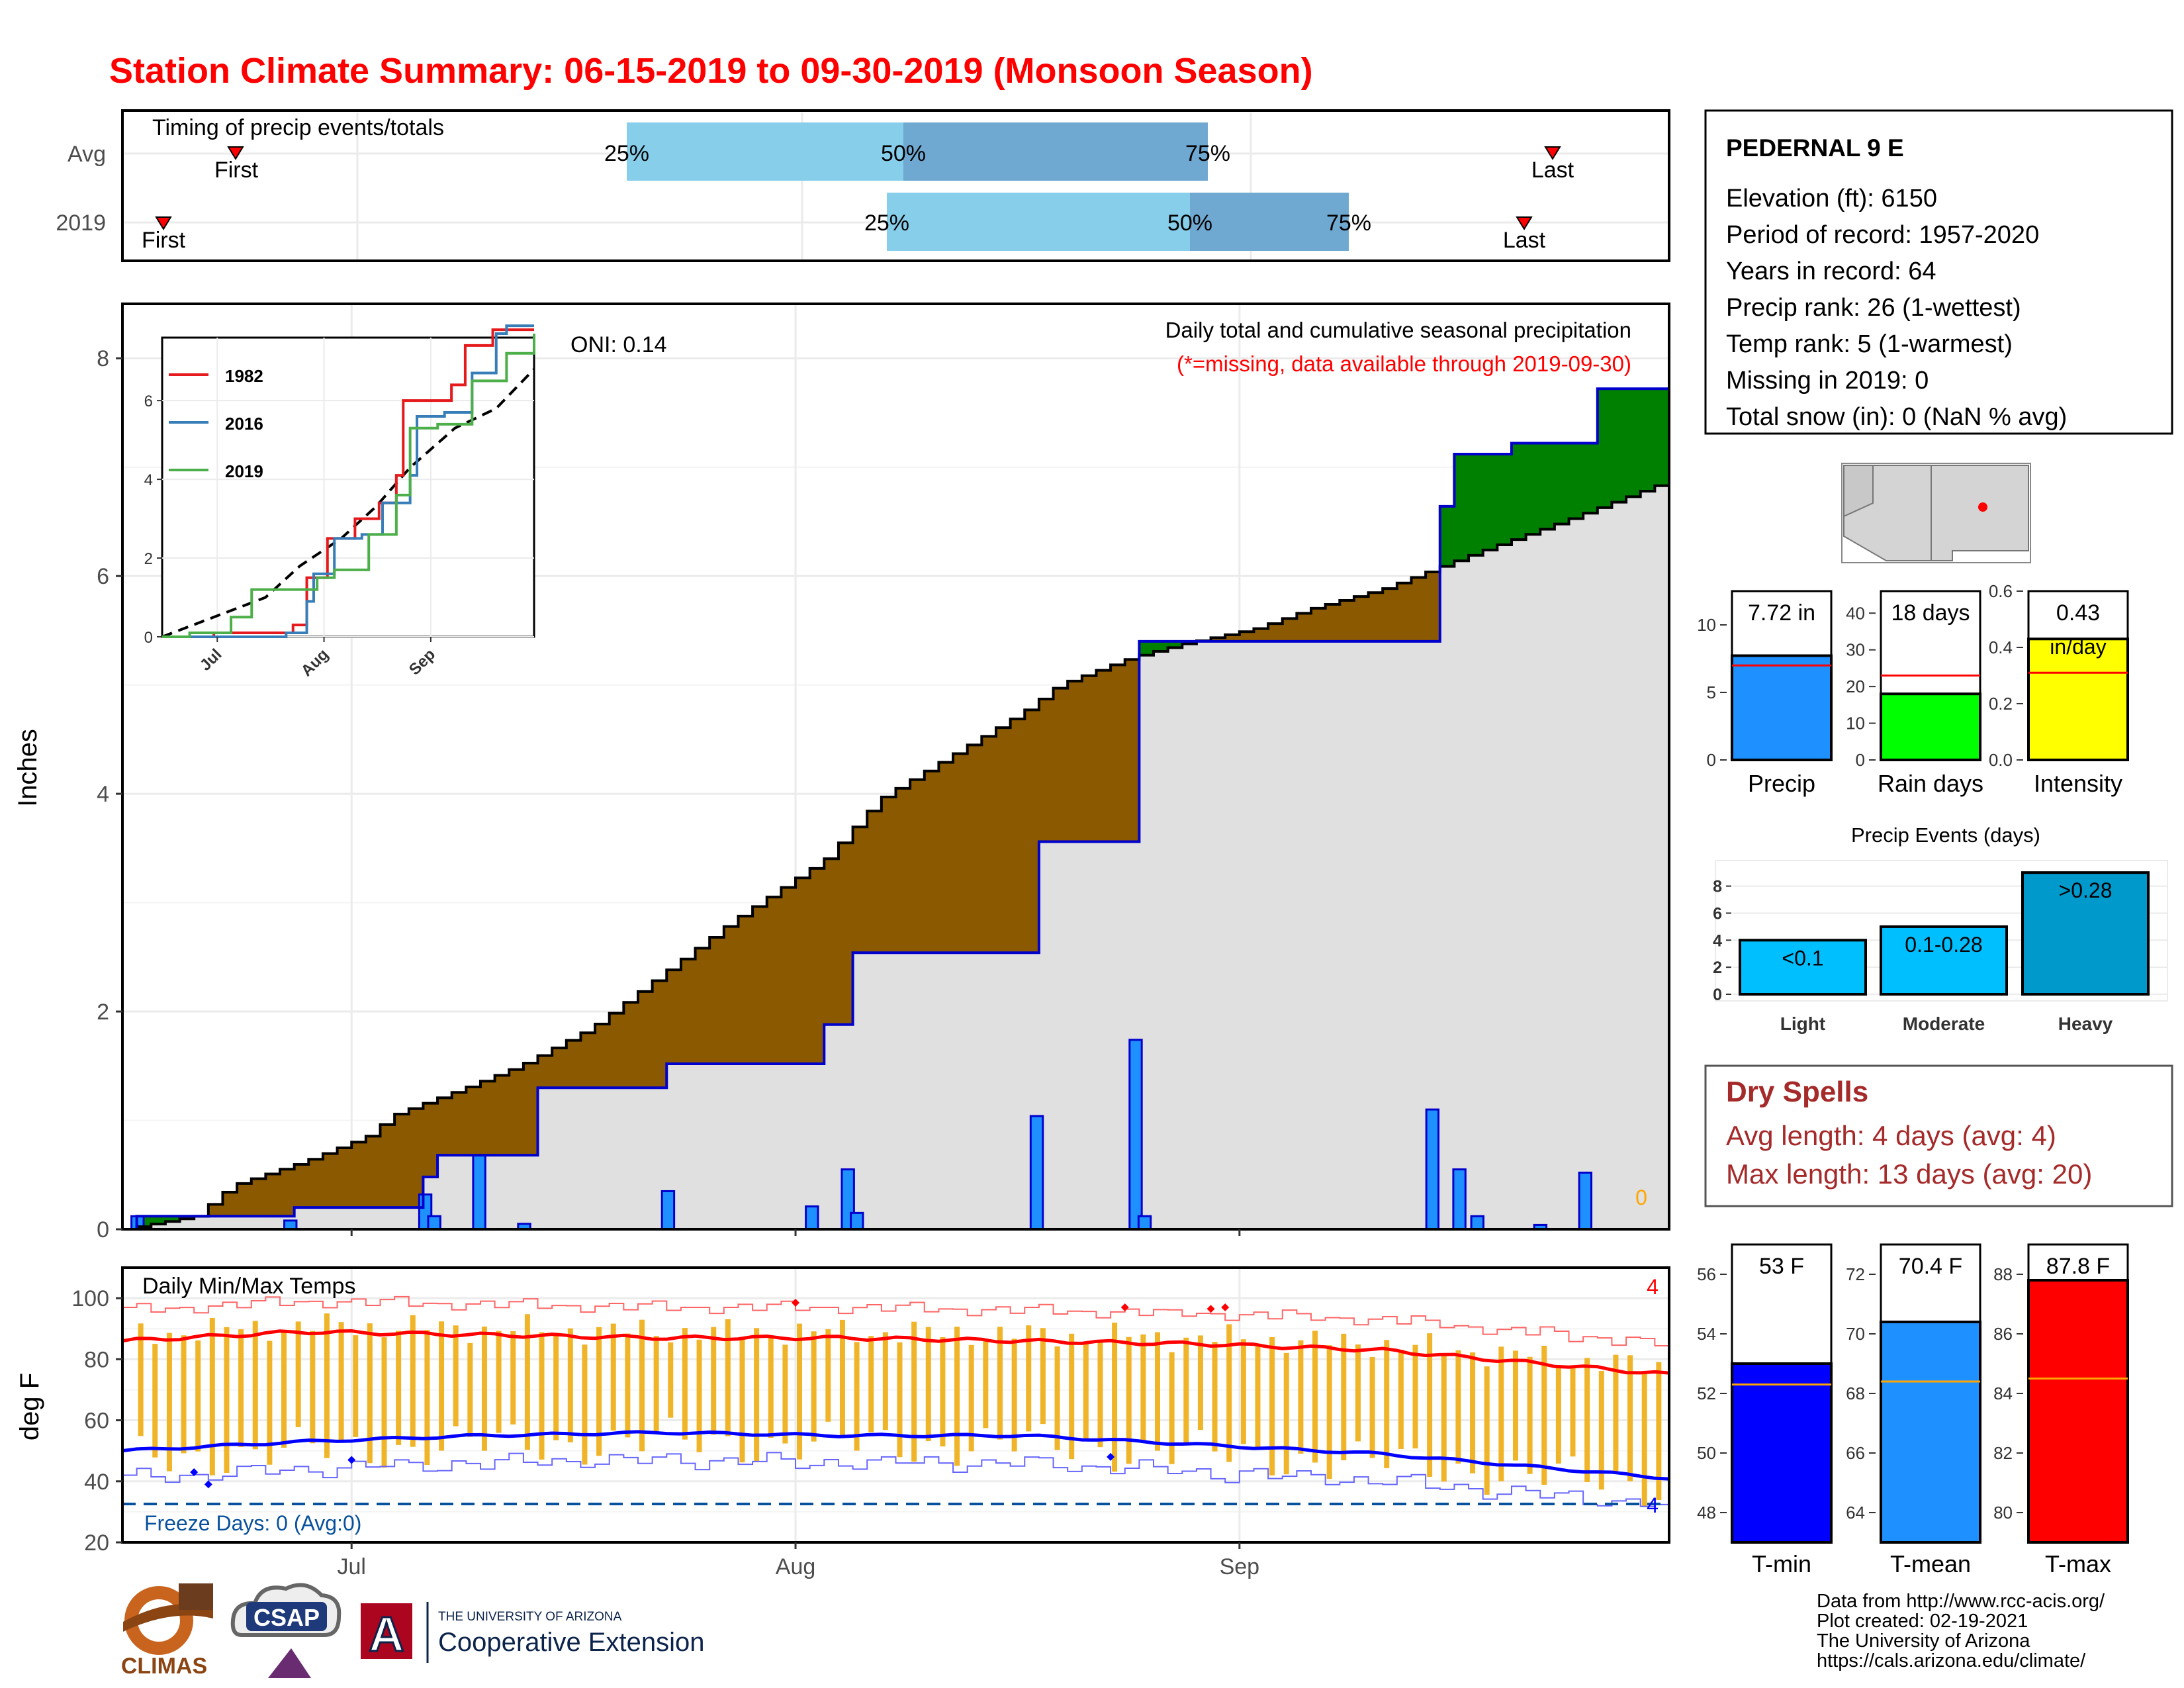  Describe the element at coordinates (1855, 650) in the screenshot. I see `summary-ytick-label: 30` at that location.